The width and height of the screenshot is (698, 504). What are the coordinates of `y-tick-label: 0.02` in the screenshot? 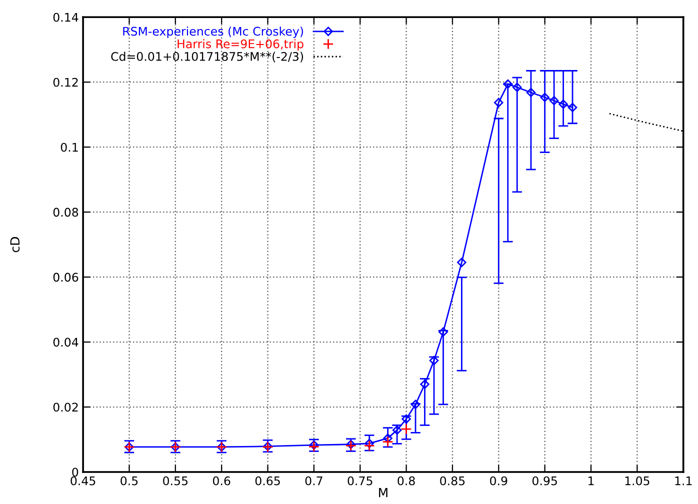 It's located at (65, 407).